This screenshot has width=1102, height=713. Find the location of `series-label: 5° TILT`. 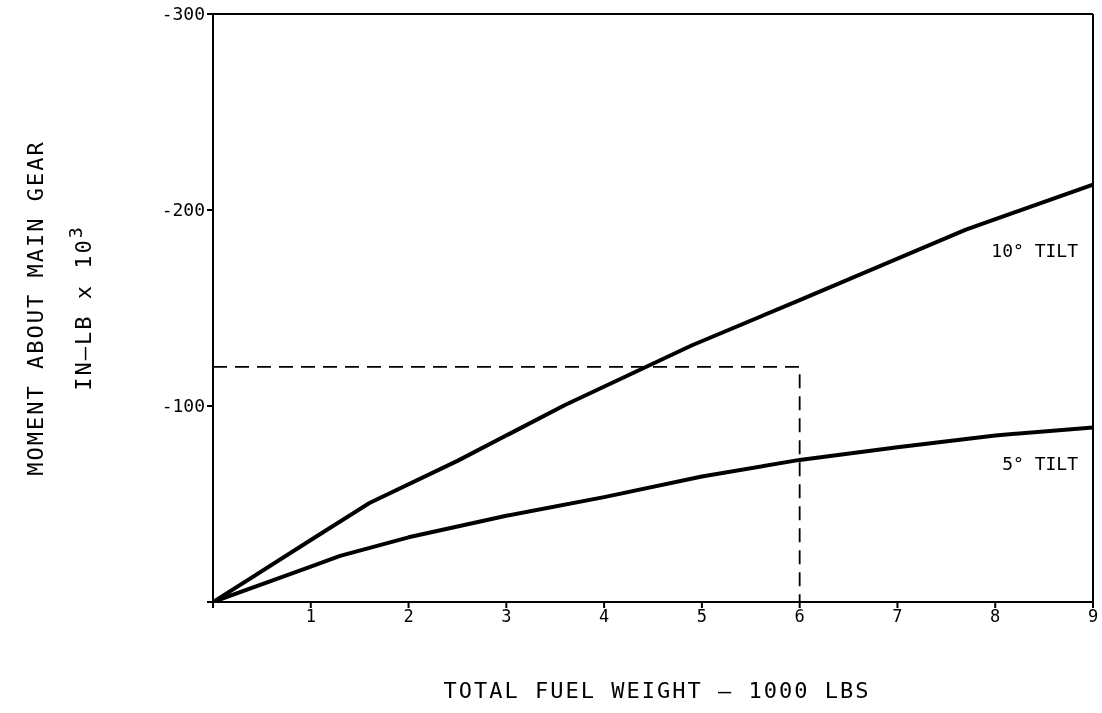

series-label: 5° TILT is located at coordinates (1040, 463).